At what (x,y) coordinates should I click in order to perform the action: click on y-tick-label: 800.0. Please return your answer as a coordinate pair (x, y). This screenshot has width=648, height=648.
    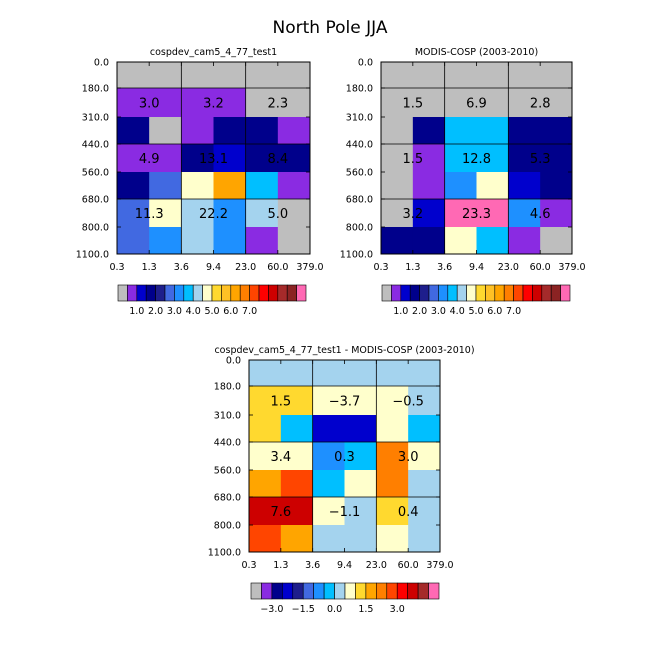
    Looking at the image, I should click on (359, 228).